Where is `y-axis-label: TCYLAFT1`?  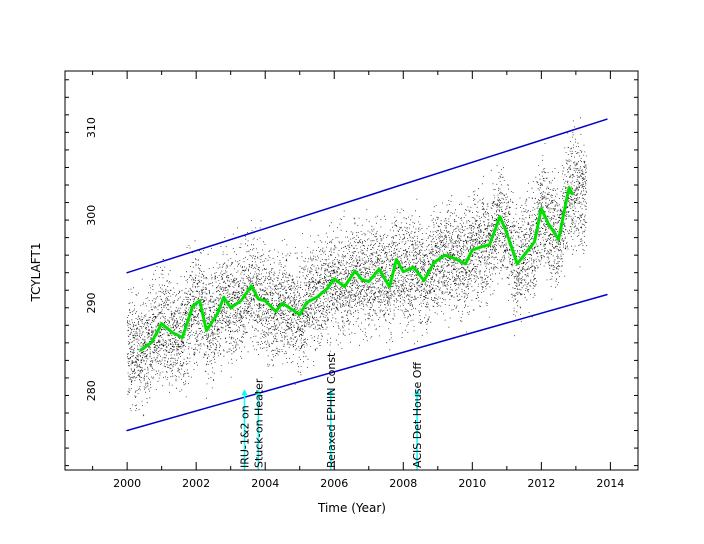 y-axis-label: TCYLAFT1 is located at coordinates (36, 273).